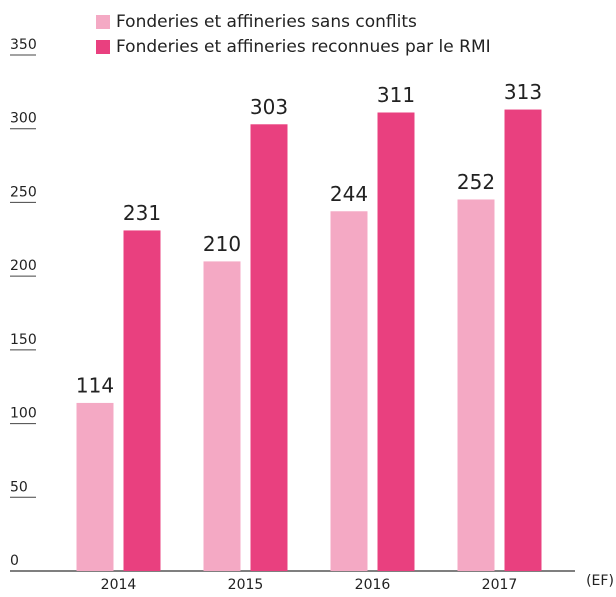  What do you see at coordinates (23, 45) in the screenshot?
I see `y-tick-label: 350` at bounding box center [23, 45].